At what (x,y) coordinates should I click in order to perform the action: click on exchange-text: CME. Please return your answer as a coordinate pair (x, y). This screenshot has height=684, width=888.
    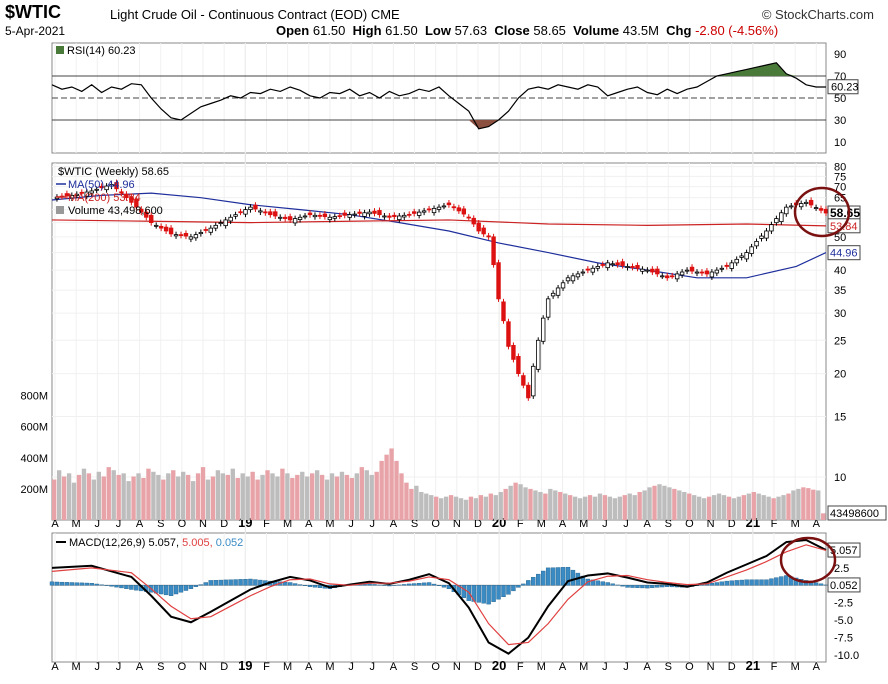
    Looking at the image, I should click on (385, 14).